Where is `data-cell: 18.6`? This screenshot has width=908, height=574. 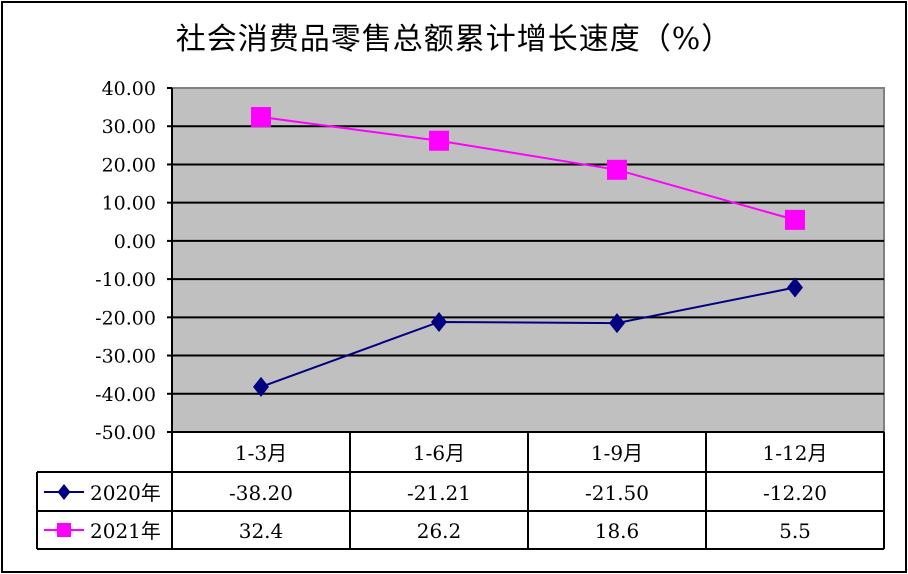
data-cell: 18.6 is located at coordinates (617, 531).